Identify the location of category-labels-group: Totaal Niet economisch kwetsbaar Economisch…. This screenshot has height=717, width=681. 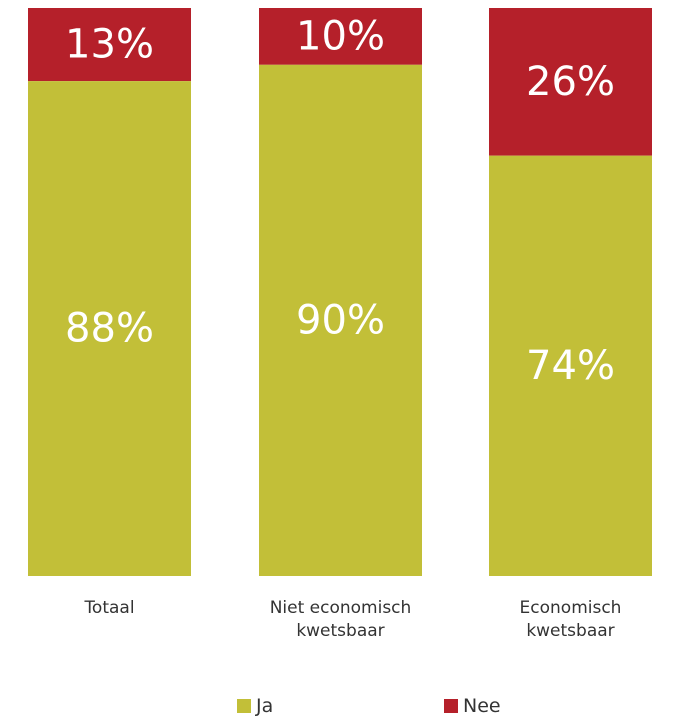
(352, 619).